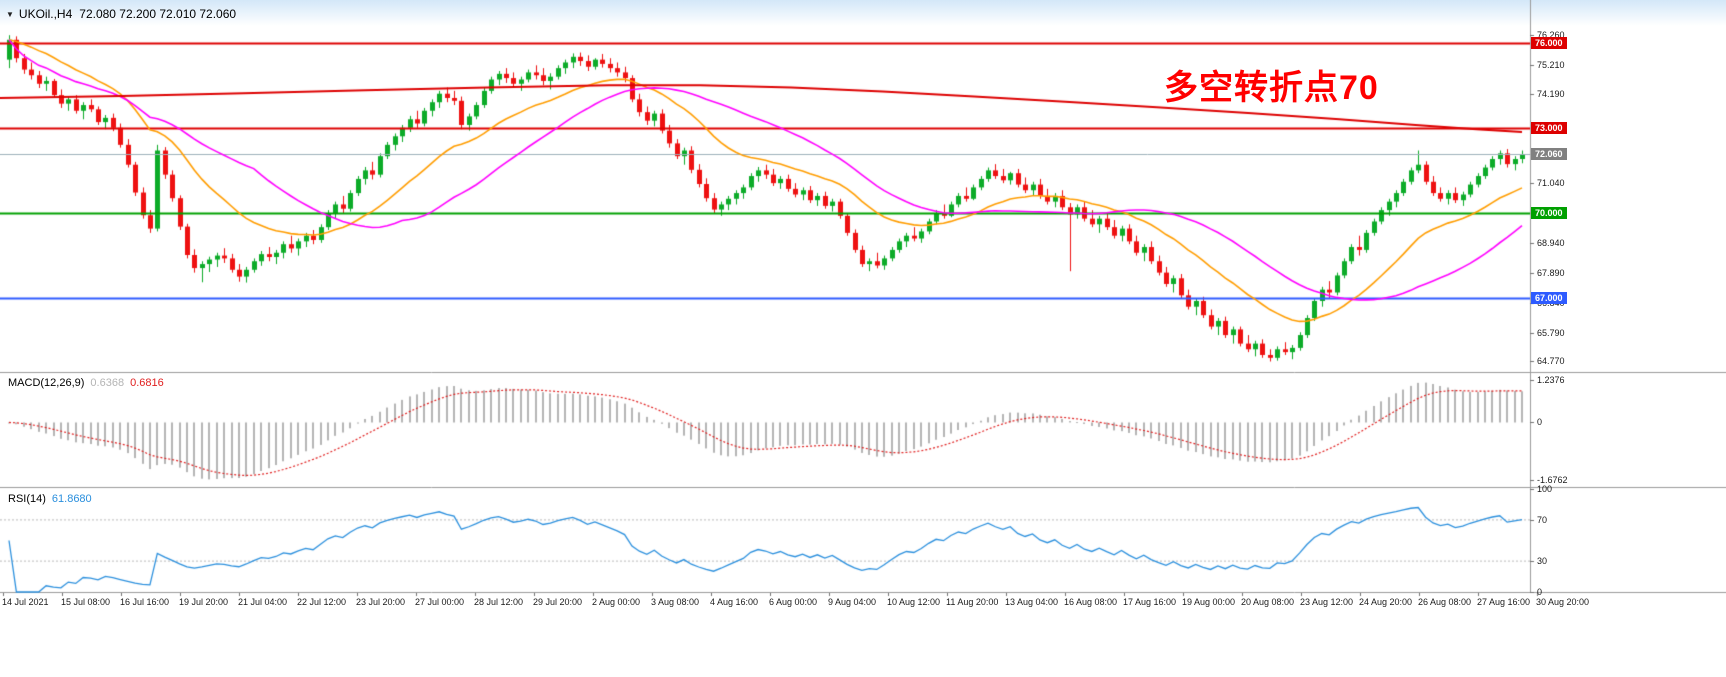  I want to click on chart-title: ▼ UKOil.,H4 72.080 72.200 72.010 72.060, so click(121, 14).